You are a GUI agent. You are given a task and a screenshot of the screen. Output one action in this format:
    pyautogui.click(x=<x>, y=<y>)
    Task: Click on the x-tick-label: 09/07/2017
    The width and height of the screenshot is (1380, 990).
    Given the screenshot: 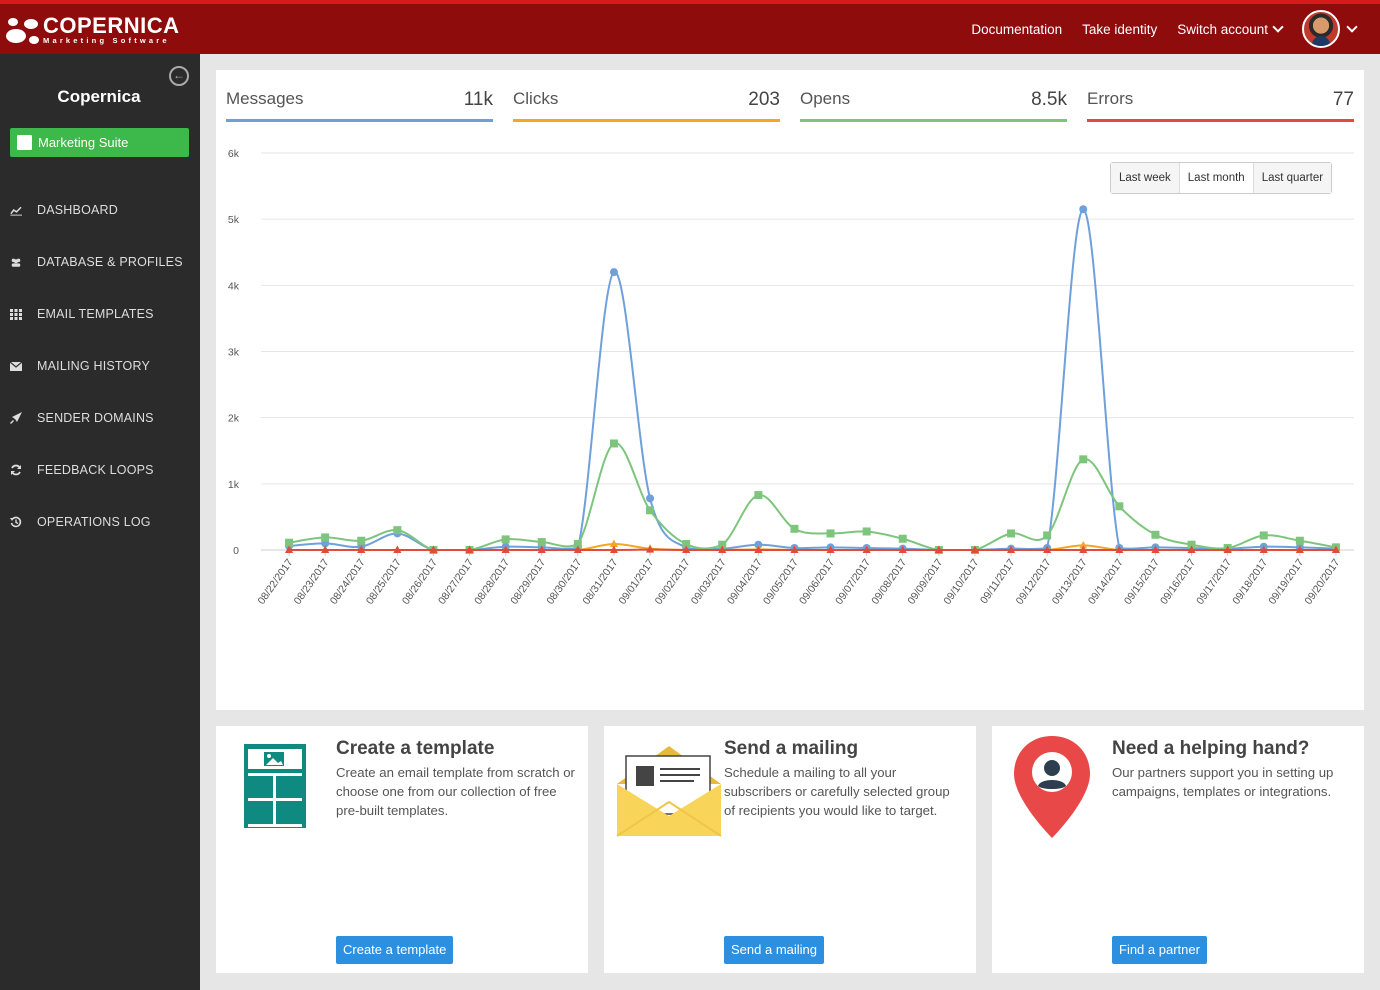 What is the action you would take?
    pyautogui.click(x=853, y=582)
    